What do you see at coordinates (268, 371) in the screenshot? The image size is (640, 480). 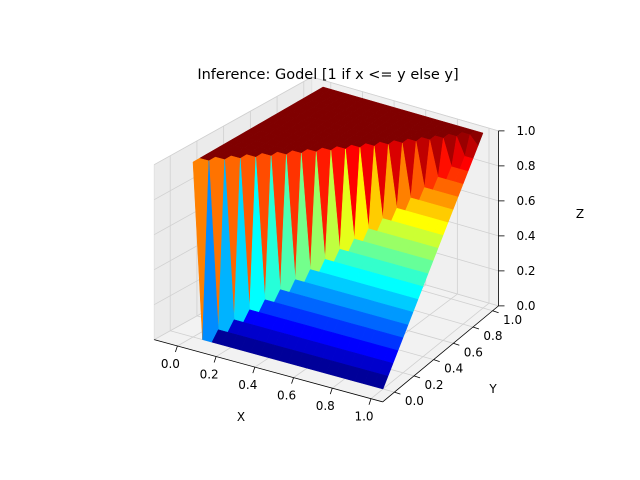 I see `x-axis-line` at bounding box center [268, 371].